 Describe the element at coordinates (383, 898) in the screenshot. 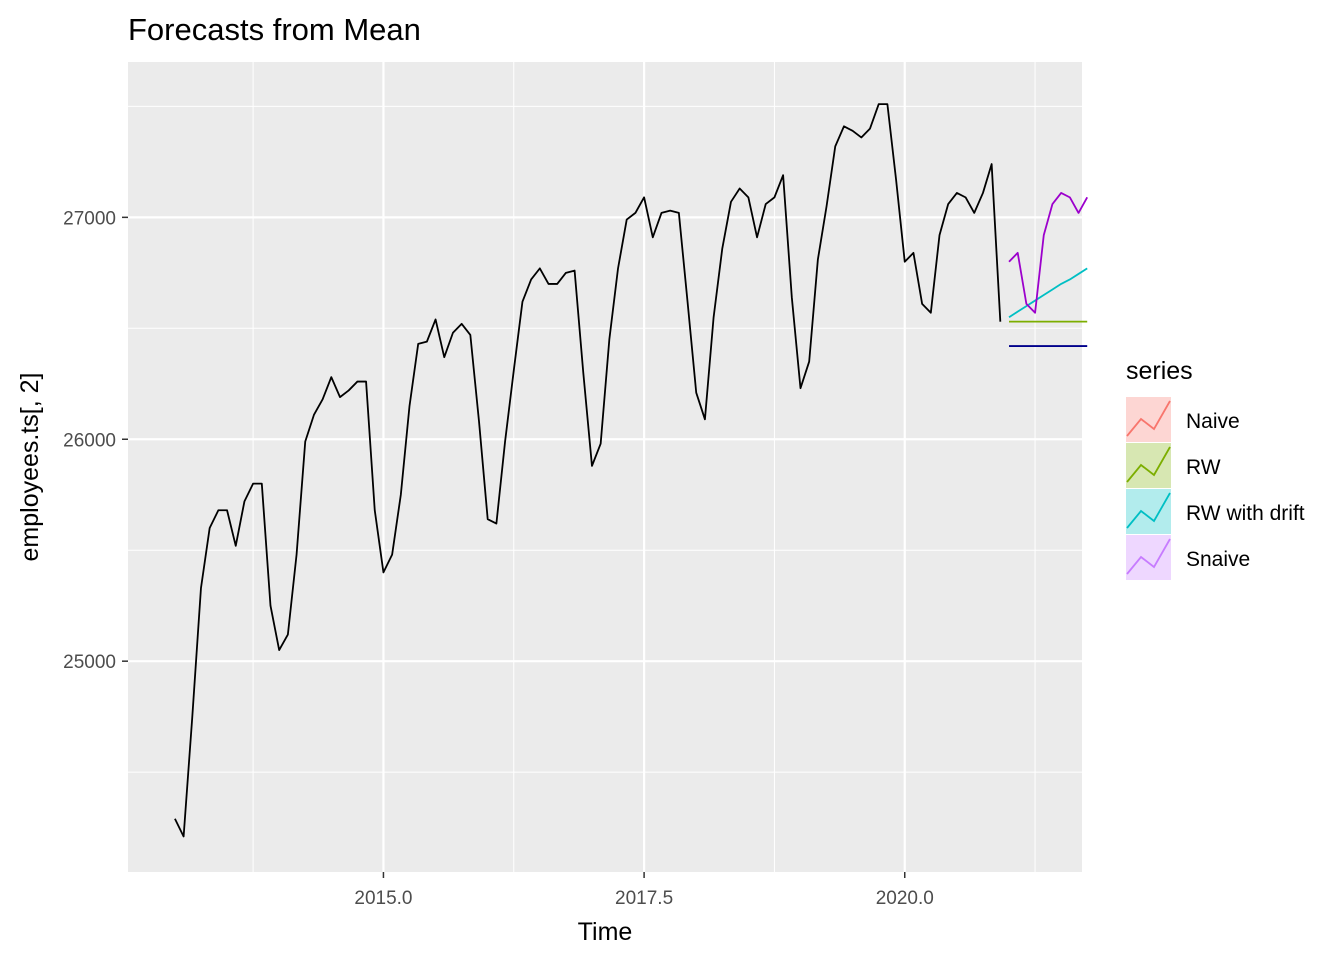

I see `x-tick-label: 2015.0` at that location.